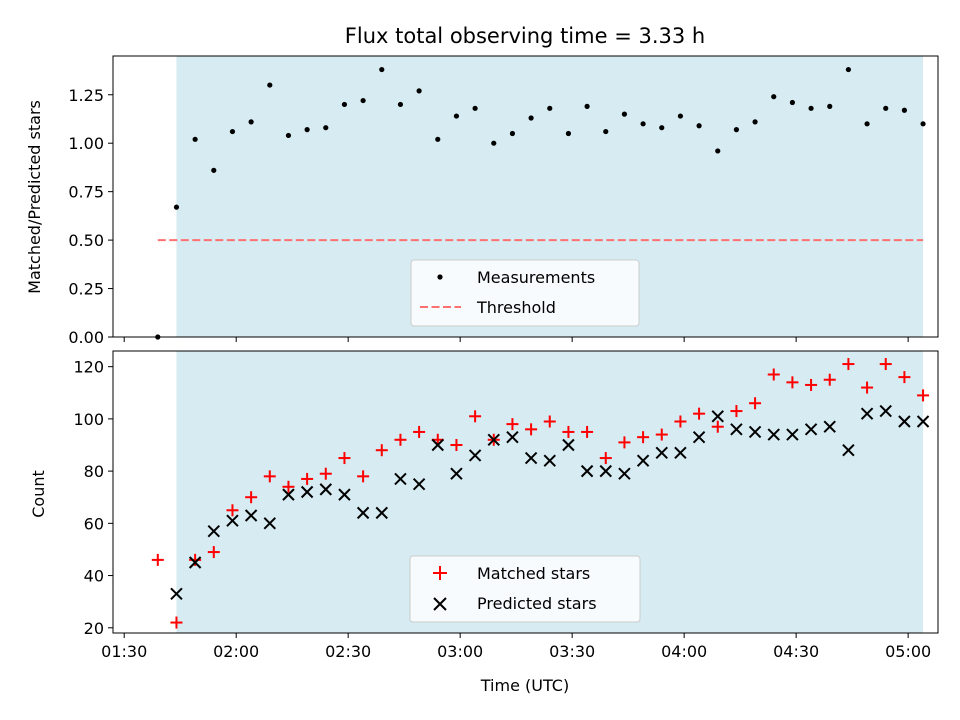 The height and width of the screenshot is (720, 960). What do you see at coordinates (460, 651) in the screenshot?
I see `x-tick-label: 03:00` at bounding box center [460, 651].